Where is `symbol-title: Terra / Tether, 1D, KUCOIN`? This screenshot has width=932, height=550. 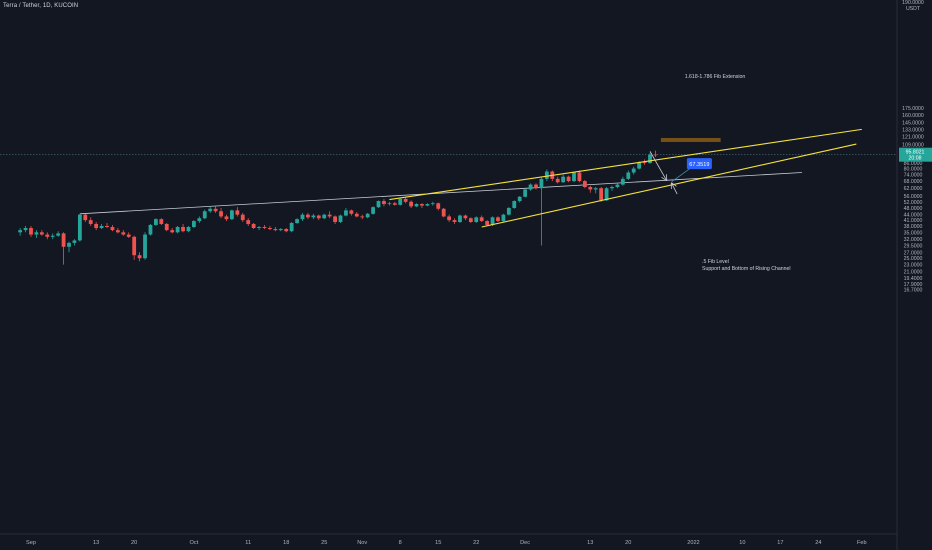 symbol-title: Terra / Tether, 1D, KUCOIN is located at coordinates (41, 6).